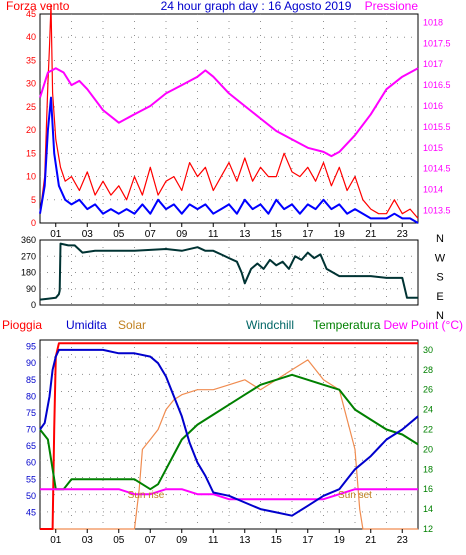 This screenshot has height=555, width=466. Describe the element at coordinates (428, 489) in the screenshot. I see `y-right-tick: 16` at that location.